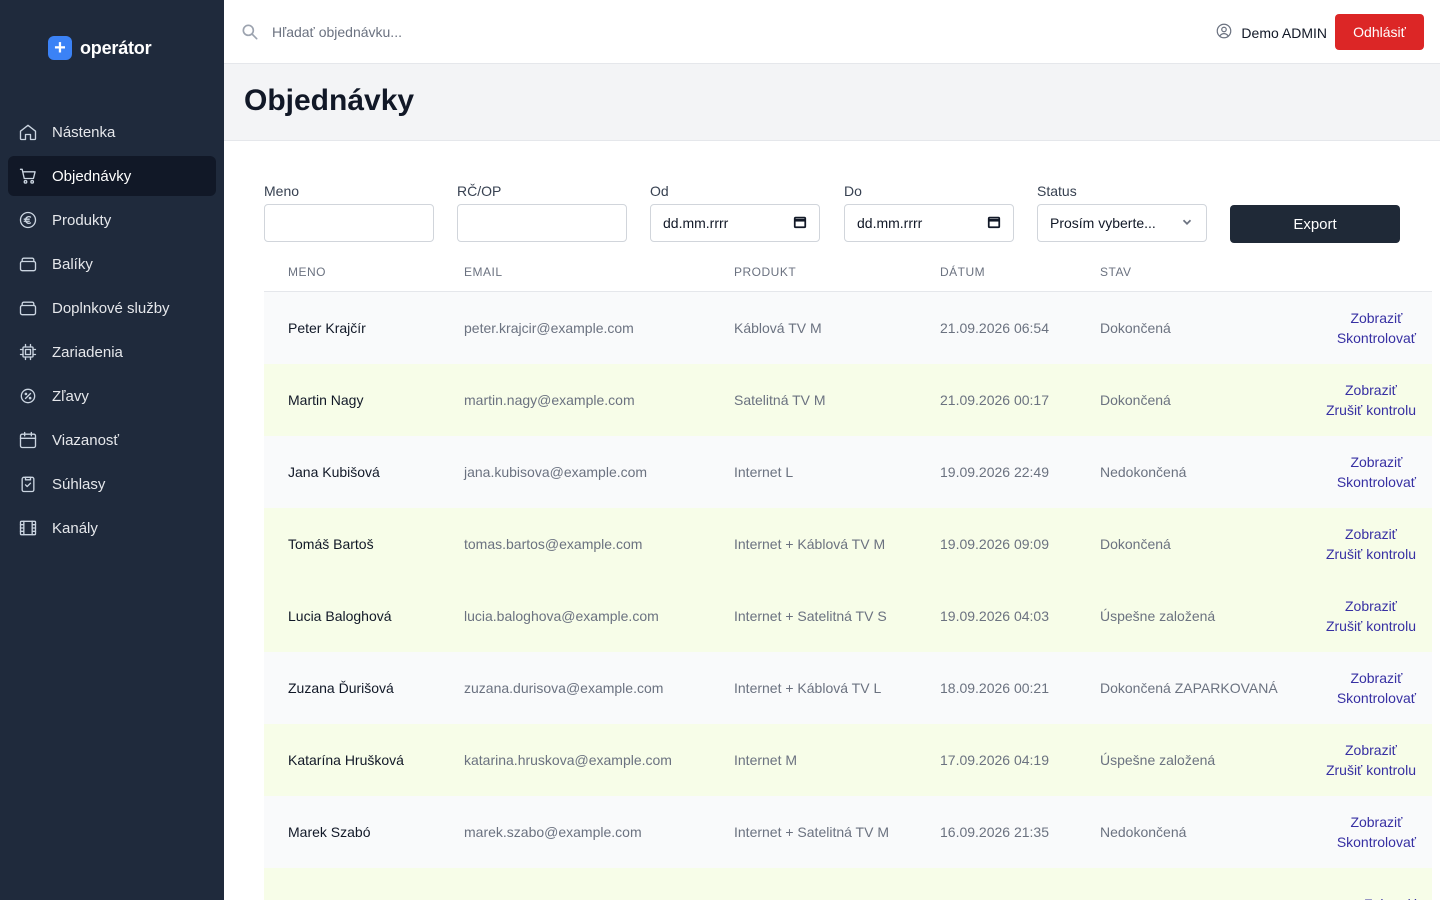  What do you see at coordinates (82, 220) in the screenshot?
I see `sidebar-item-label: Produkty` at bounding box center [82, 220].